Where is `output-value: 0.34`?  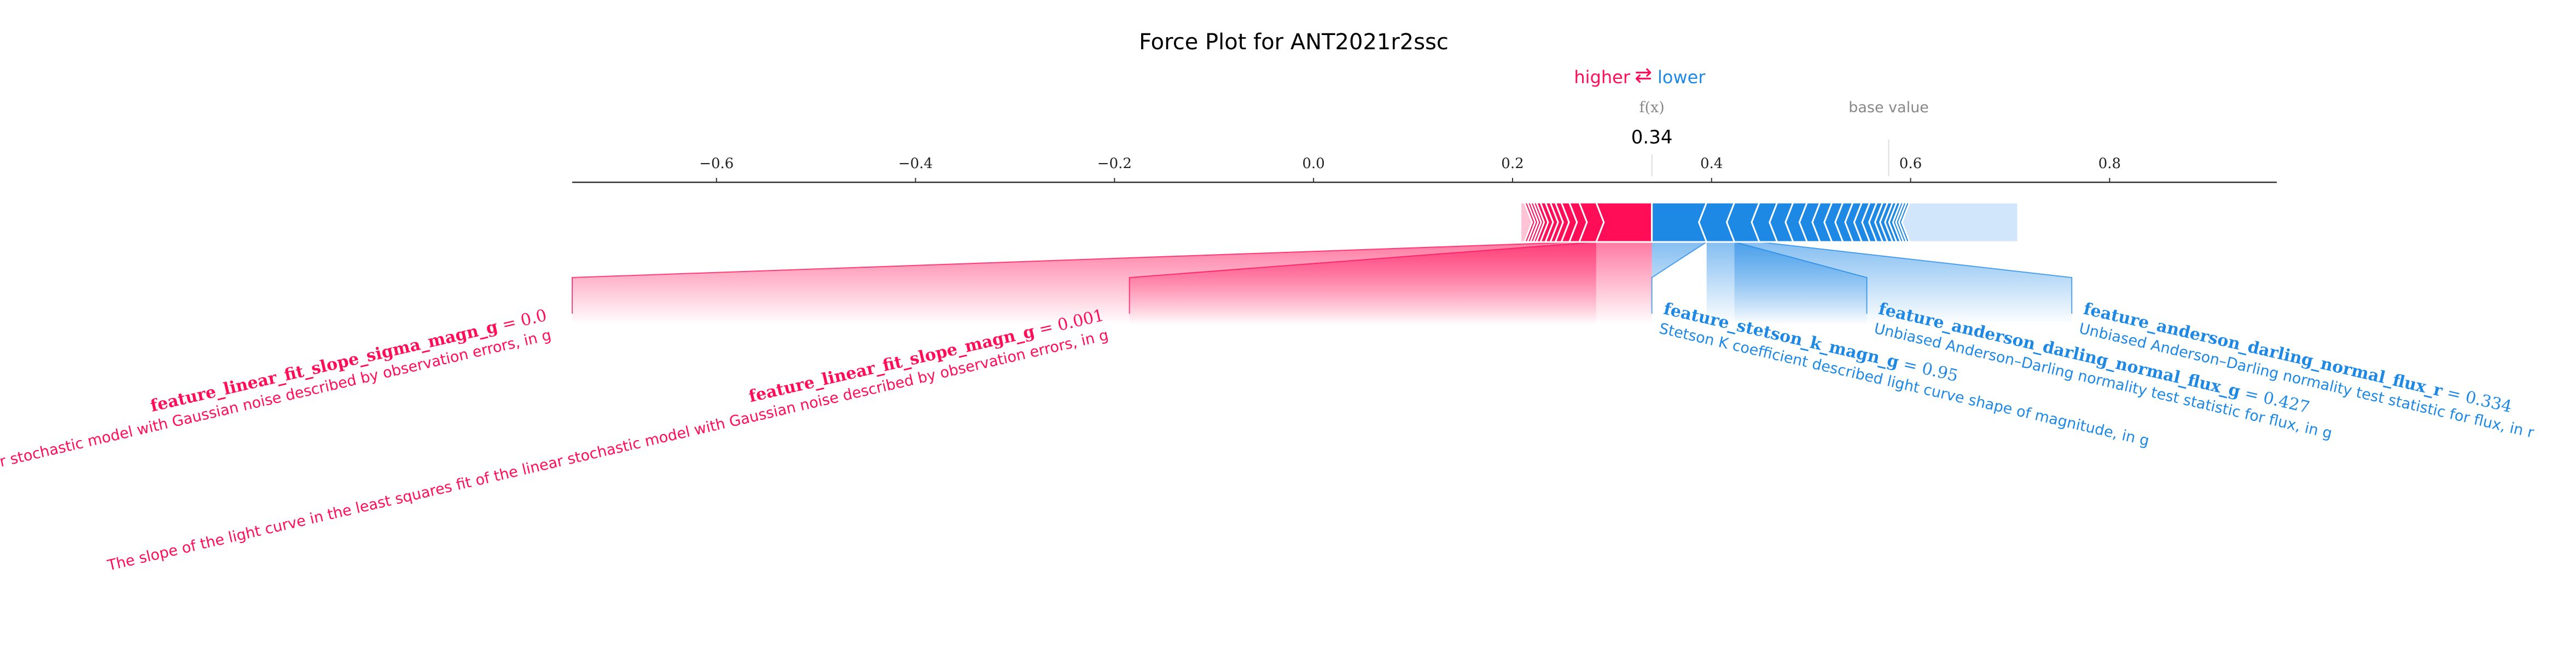
output-value: 0.34 is located at coordinates (1652, 137).